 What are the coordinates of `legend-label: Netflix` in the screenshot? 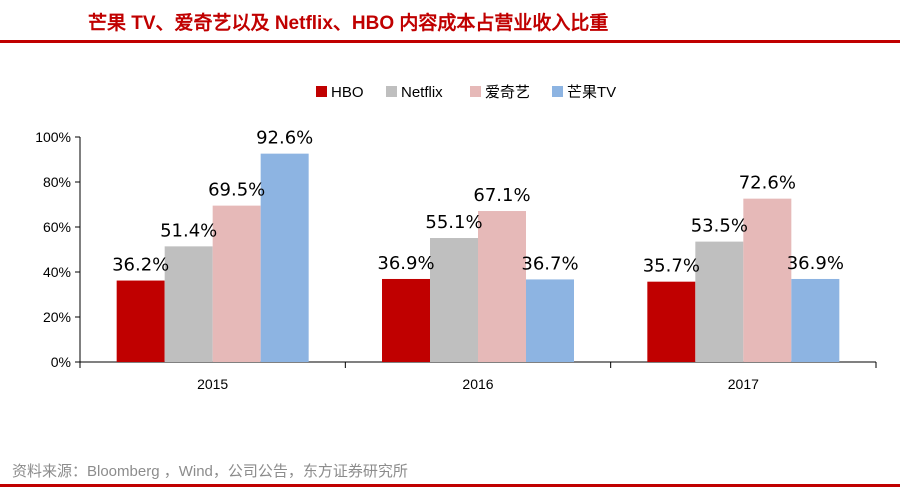 It's located at (422, 92).